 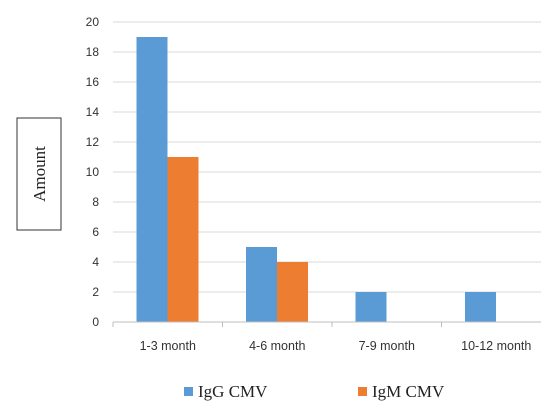 What do you see at coordinates (277, 324) in the screenshot?
I see `x-axis-ticks` at bounding box center [277, 324].